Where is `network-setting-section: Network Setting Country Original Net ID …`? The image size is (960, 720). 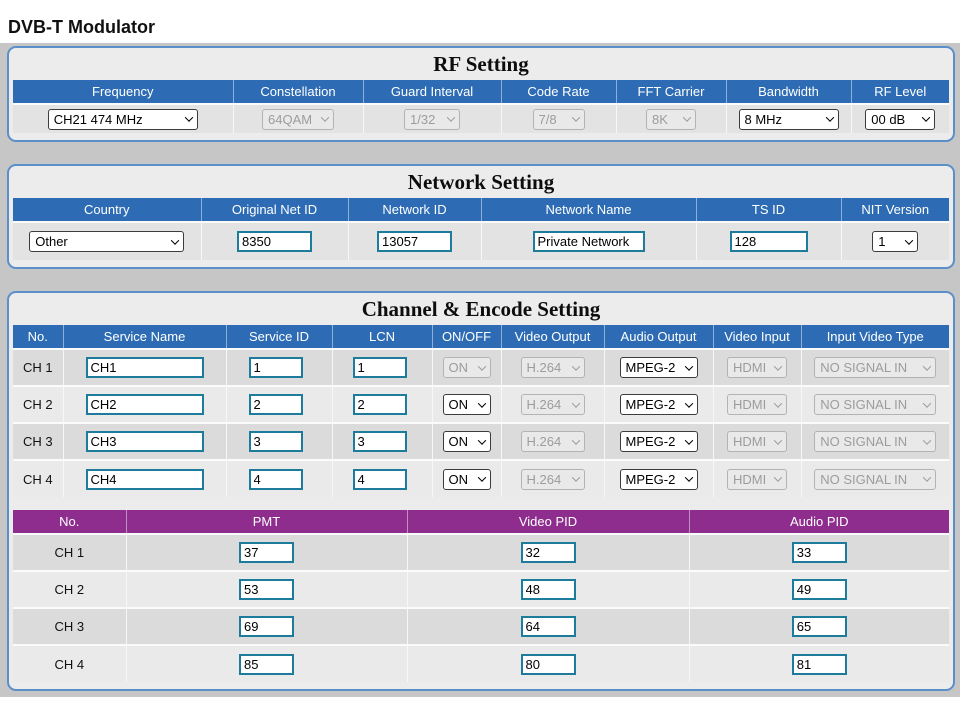
network-setting-section: Network Setting Country Original Net ID … is located at coordinates (481, 216).